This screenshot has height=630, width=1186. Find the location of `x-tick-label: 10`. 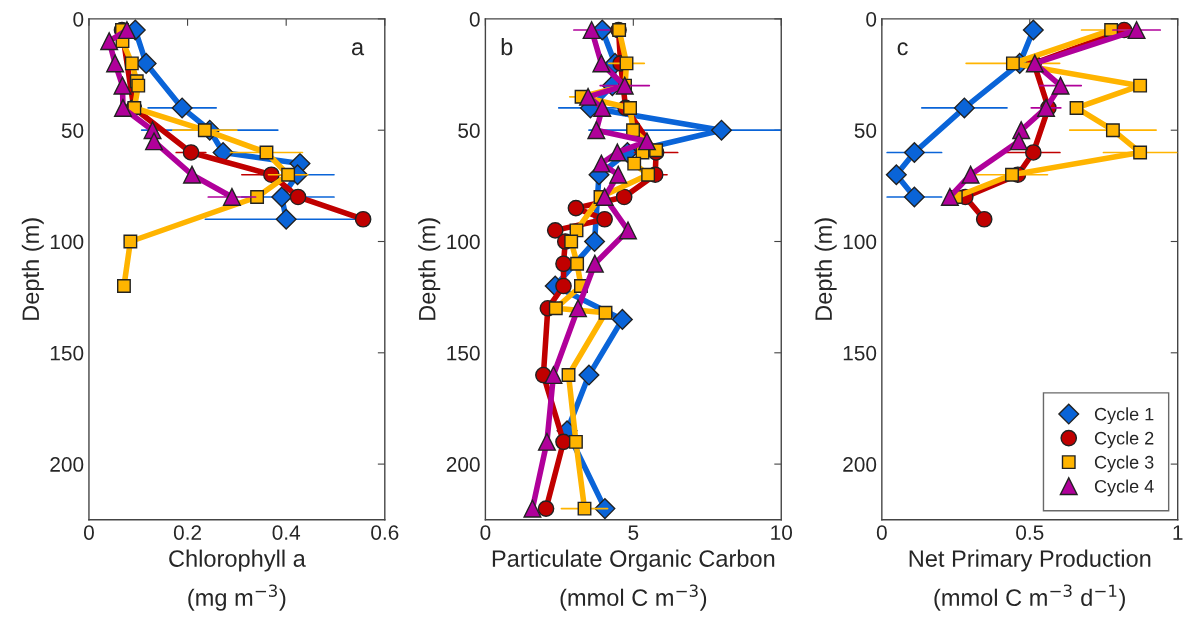

x-tick-label: 10 is located at coordinates (782, 532).